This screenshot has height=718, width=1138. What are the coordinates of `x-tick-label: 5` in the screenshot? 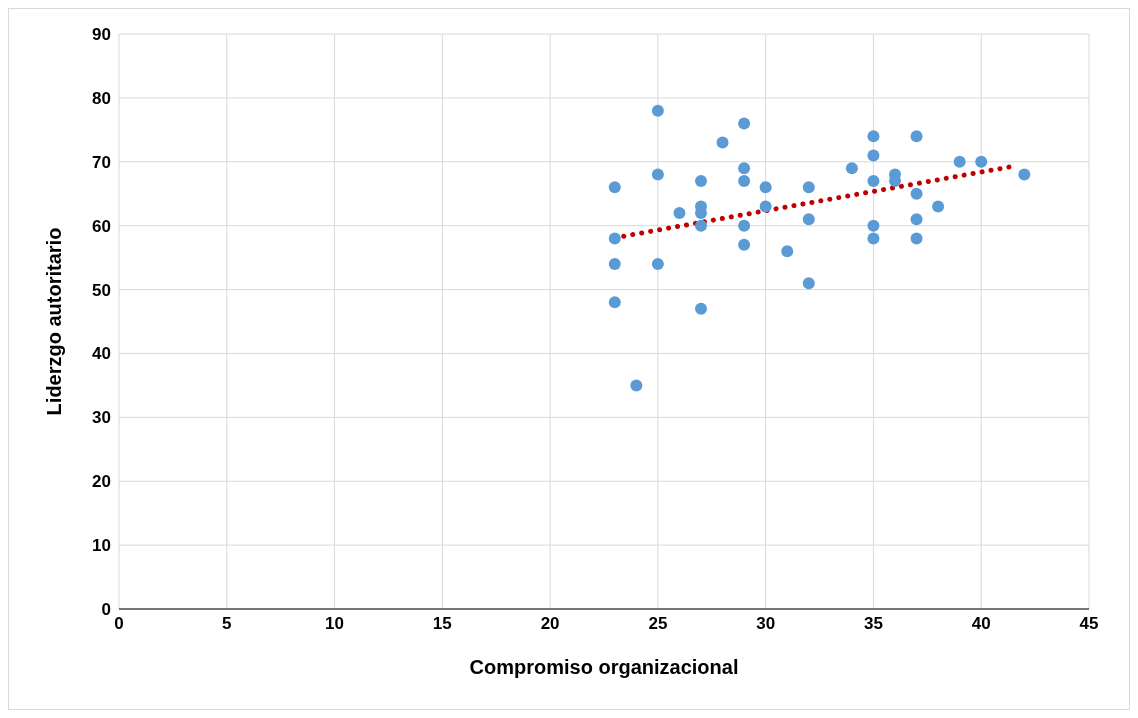 It's located at (227, 624).